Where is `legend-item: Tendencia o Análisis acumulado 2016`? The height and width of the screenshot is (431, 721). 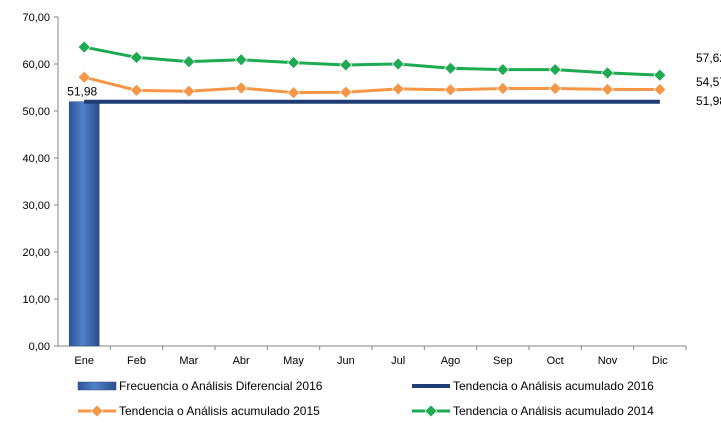 legend-item: Tendencia o Análisis acumulado 2016 is located at coordinates (533, 386).